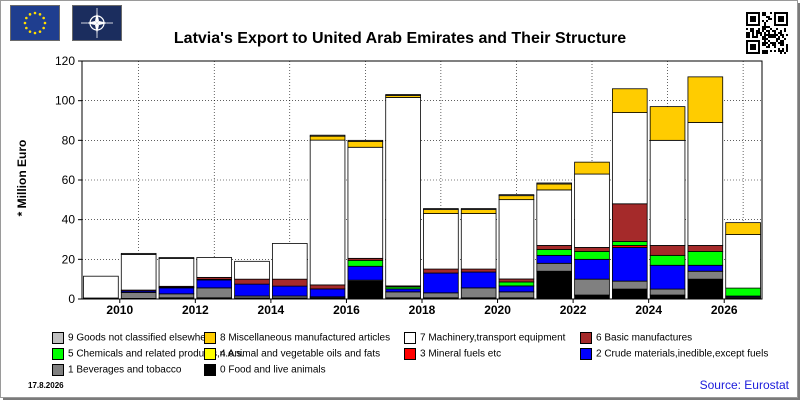 The image size is (800, 400). What do you see at coordinates (452, 355) in the screenshot?
I see `legend-item: 3 Mineral fuels etc` at bounding box center [452, 355].